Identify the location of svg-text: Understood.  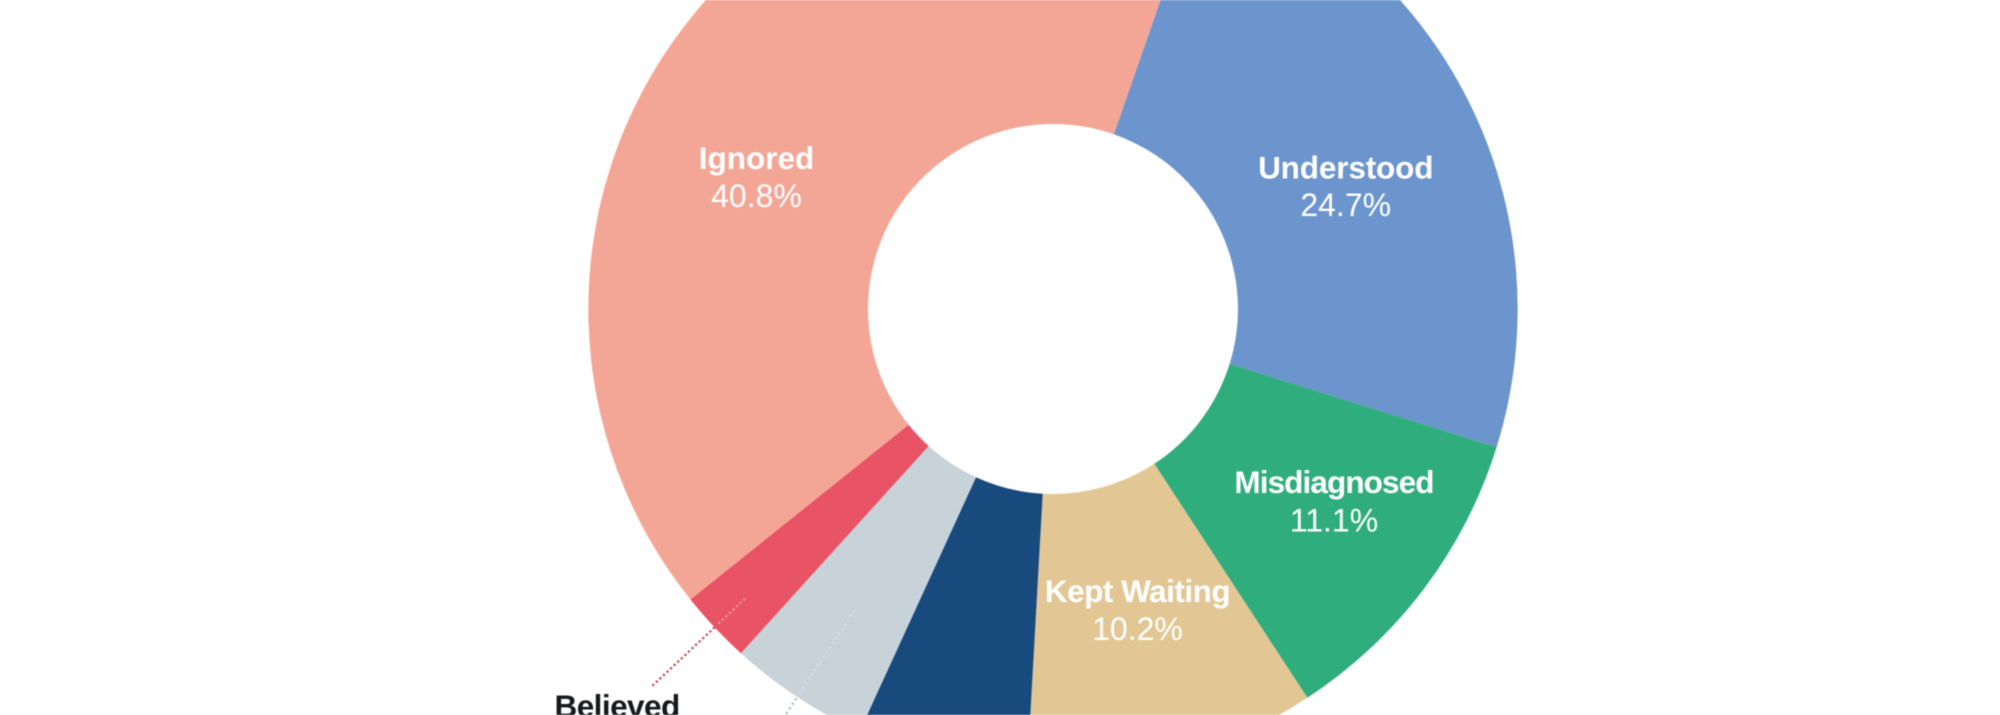
(1345, 168).